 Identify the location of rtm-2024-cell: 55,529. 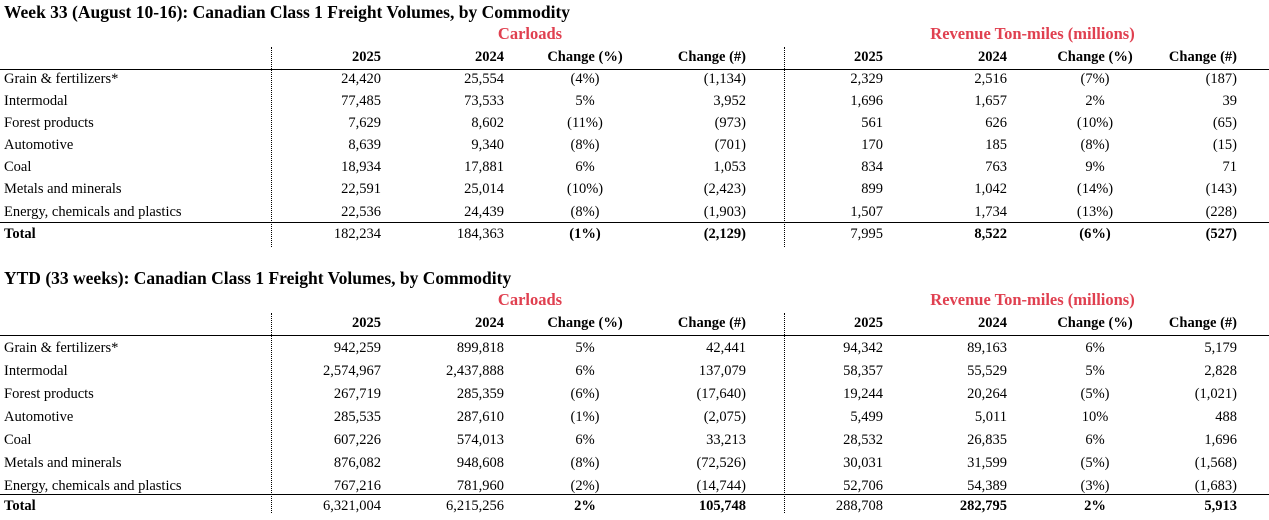
(987, 371).